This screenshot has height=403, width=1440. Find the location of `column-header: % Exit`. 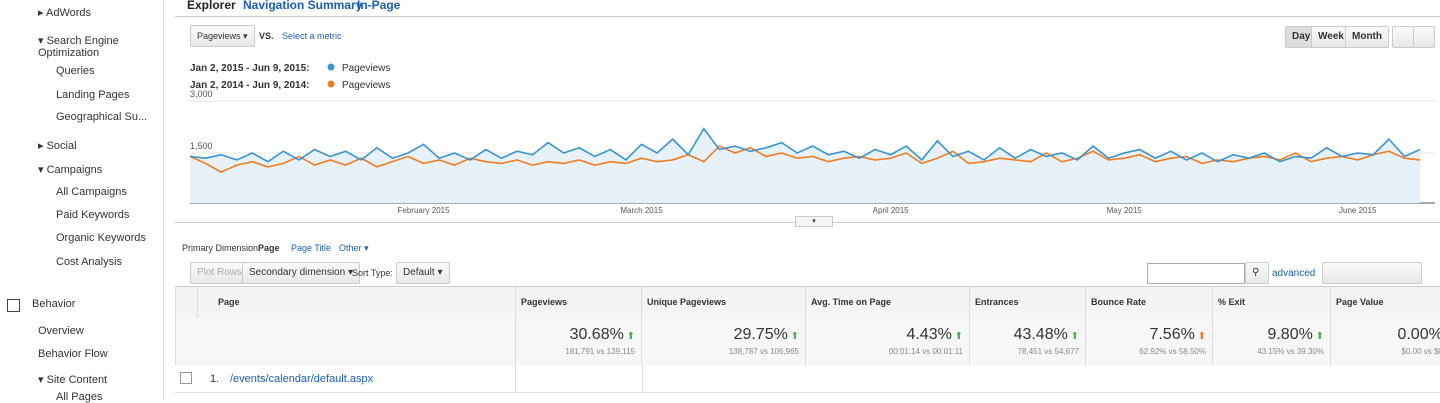

column-header: % Exit is located at coordinates (1271, 302).